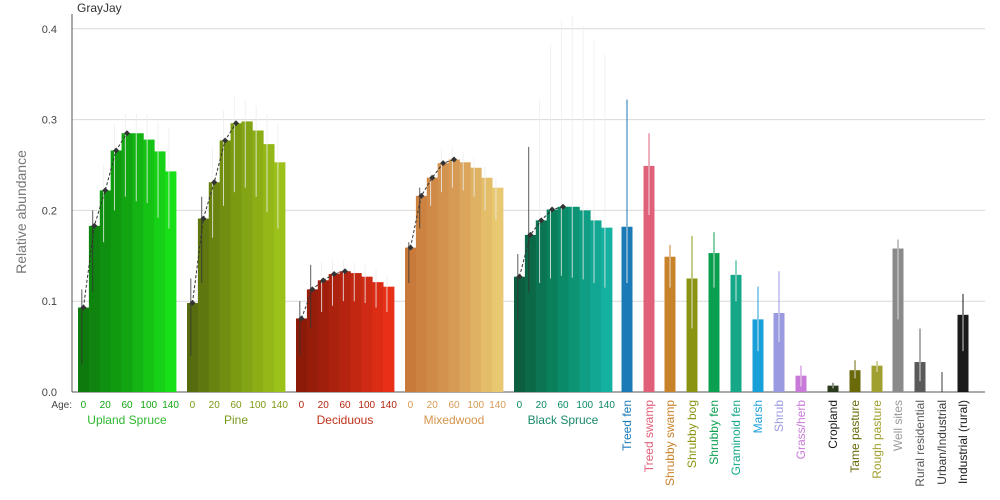  I want to click on y-tick-labels: 0.0 0.1 0.2 0.3 0.4, so click(49, 211).